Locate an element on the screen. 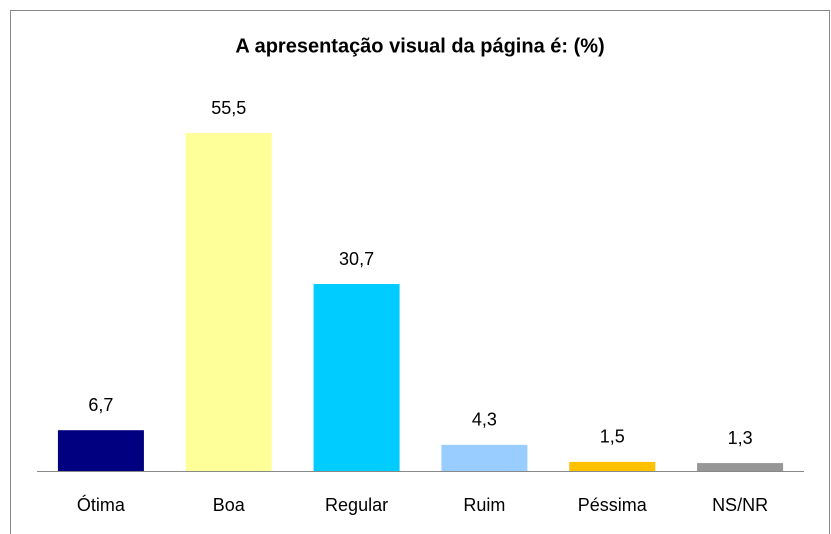 This screenshot has width=831, height=534. data-label: 30,7 is located at coordinates (356, 259).